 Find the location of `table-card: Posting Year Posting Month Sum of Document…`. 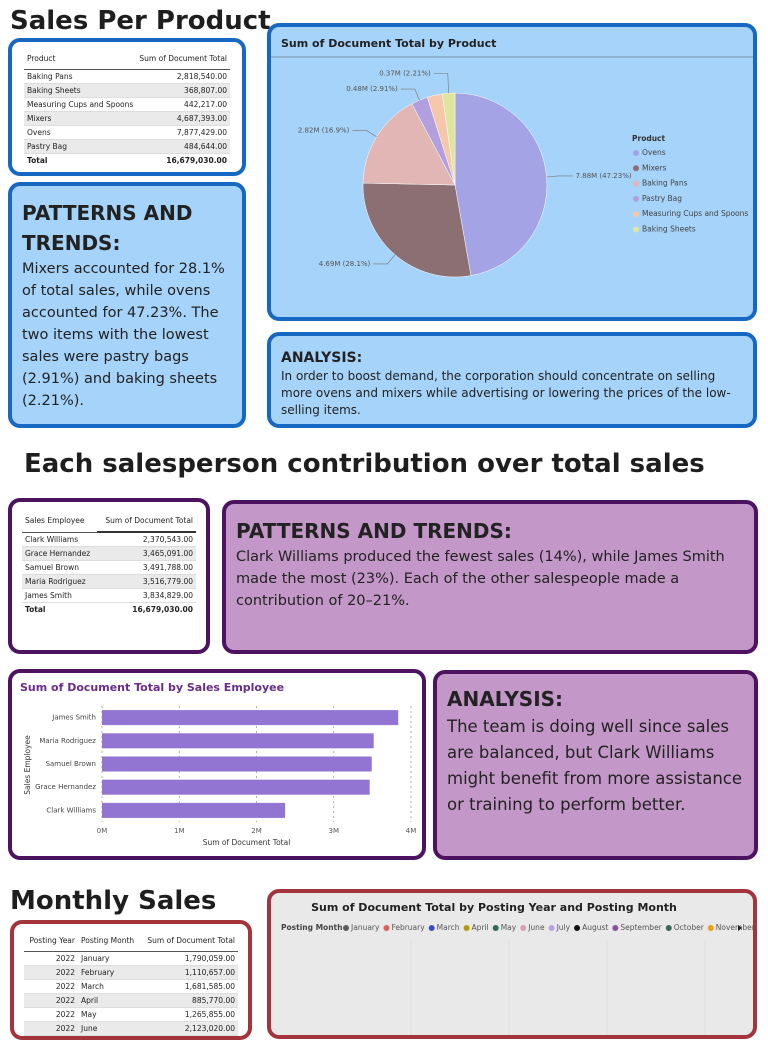

table-card: Posting Year Posting Month Sum of Document… is located at coordinates (131, 980).